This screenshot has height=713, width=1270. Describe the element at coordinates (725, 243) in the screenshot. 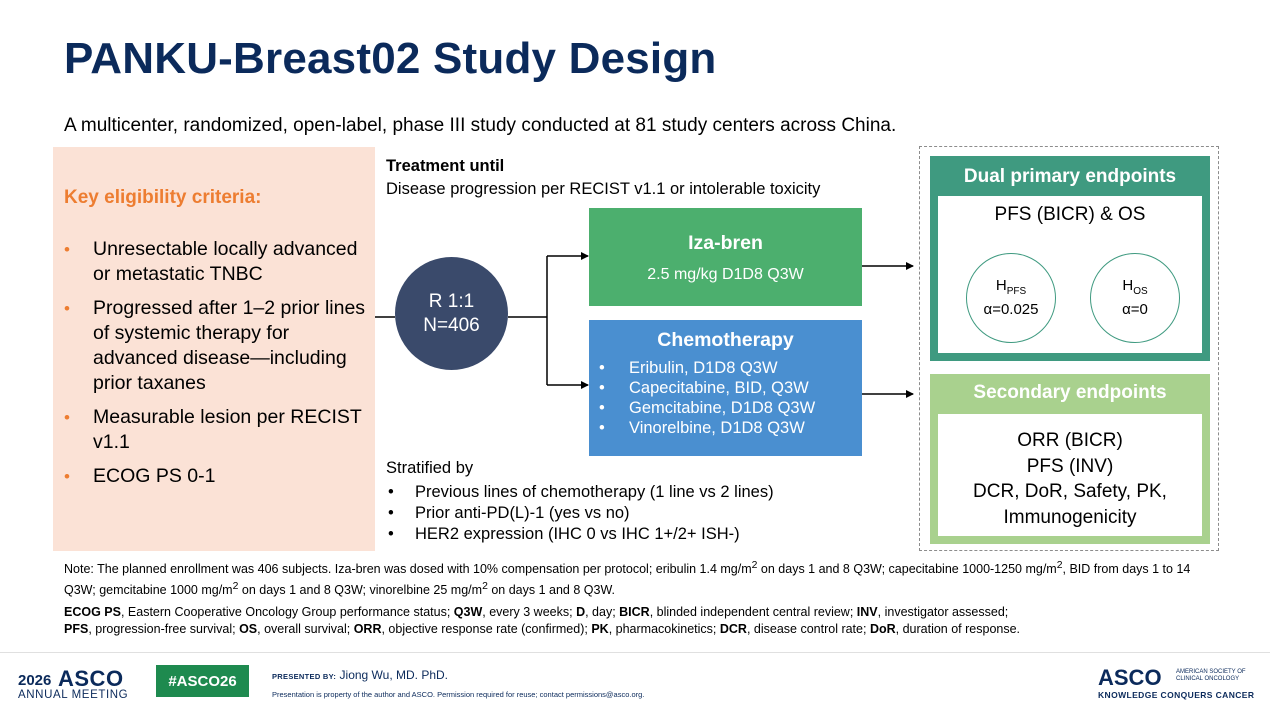

I see `iza-bren-name: Iza-bren` at that location.